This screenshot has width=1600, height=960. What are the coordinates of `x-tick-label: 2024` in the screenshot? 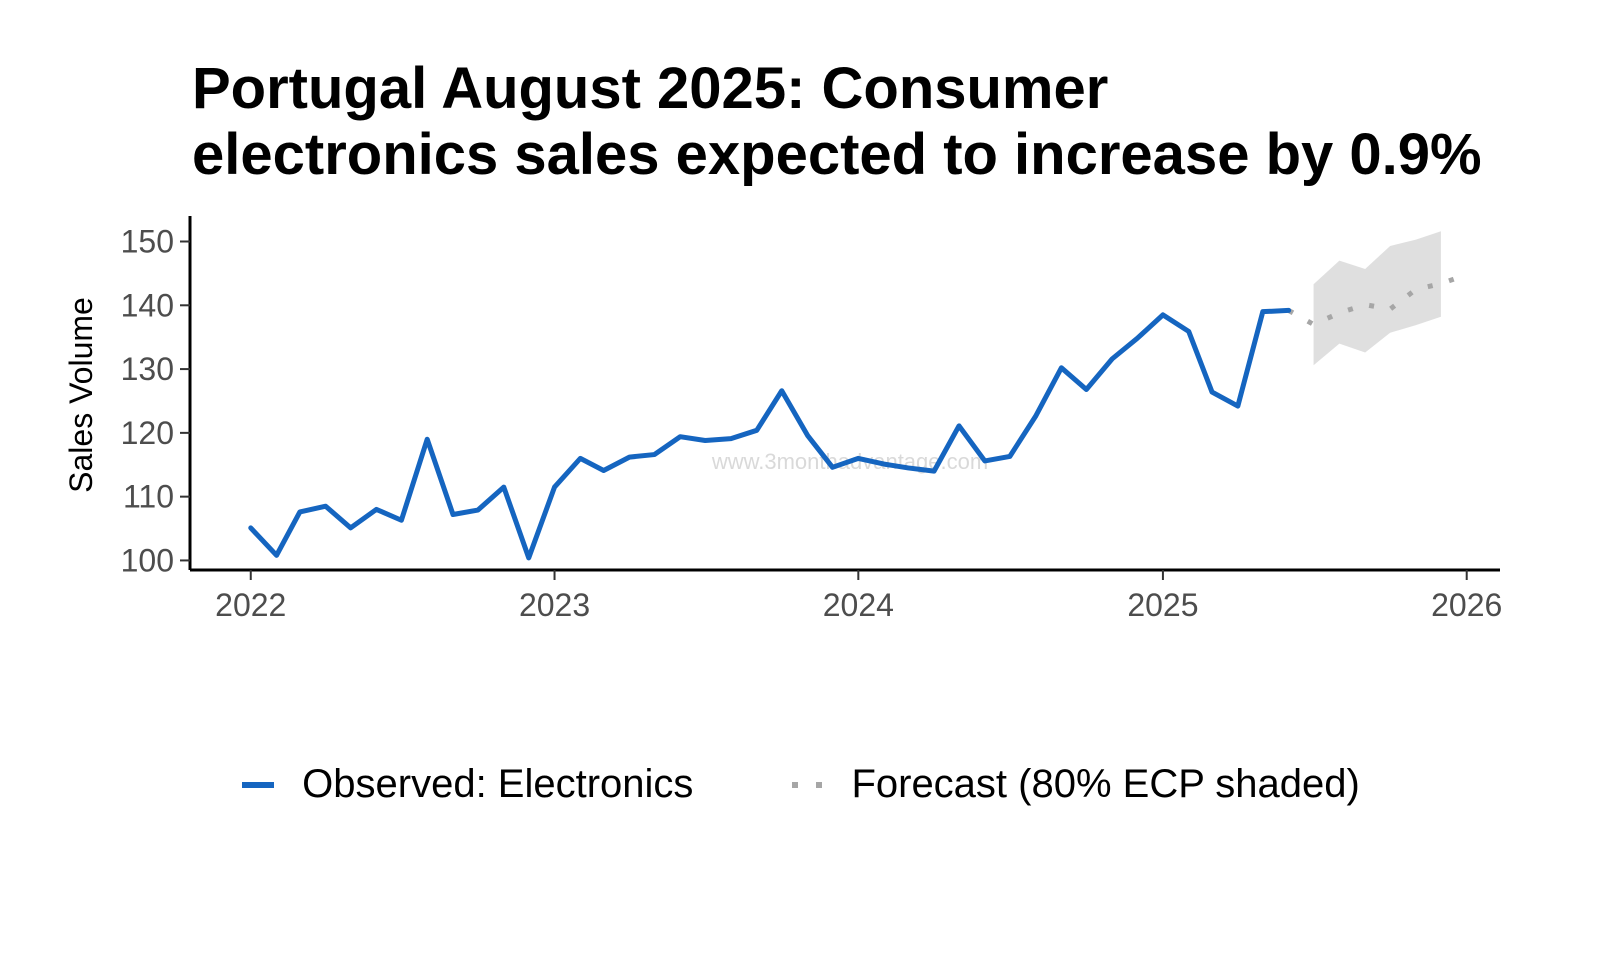 It's located at (858, 605).